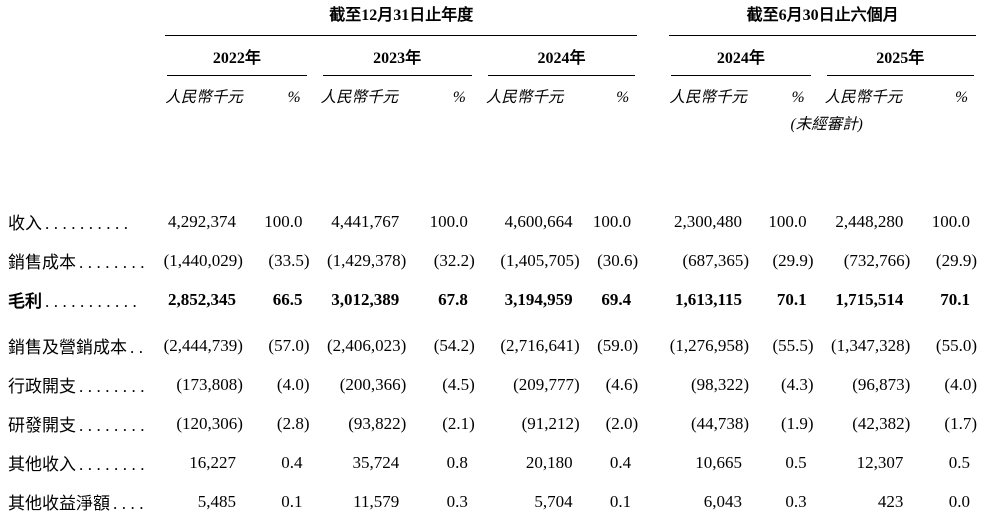  Describe the element at coordinates (366, 345) in the screenshot. I see `value-cell: (2,406,023)` at that location.